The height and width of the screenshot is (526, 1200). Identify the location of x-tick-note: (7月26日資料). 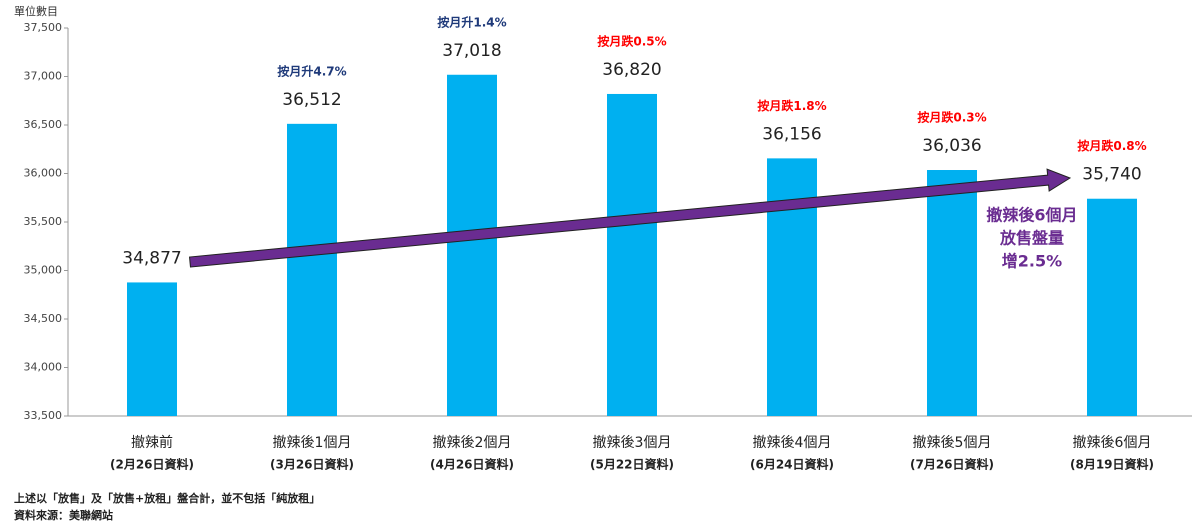
(952, 464).